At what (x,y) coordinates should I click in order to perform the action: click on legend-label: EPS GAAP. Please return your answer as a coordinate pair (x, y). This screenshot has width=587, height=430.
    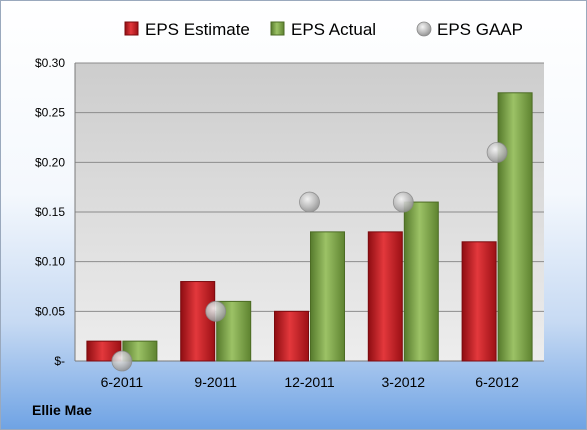
    Looking at the image, I should click on (480, 29).